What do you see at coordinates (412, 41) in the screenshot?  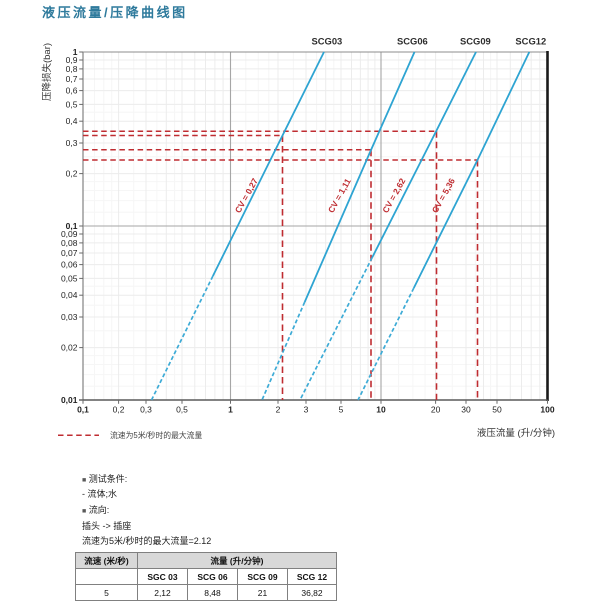 I see `svg-text: SCG06` at bounding box center [412, 41].